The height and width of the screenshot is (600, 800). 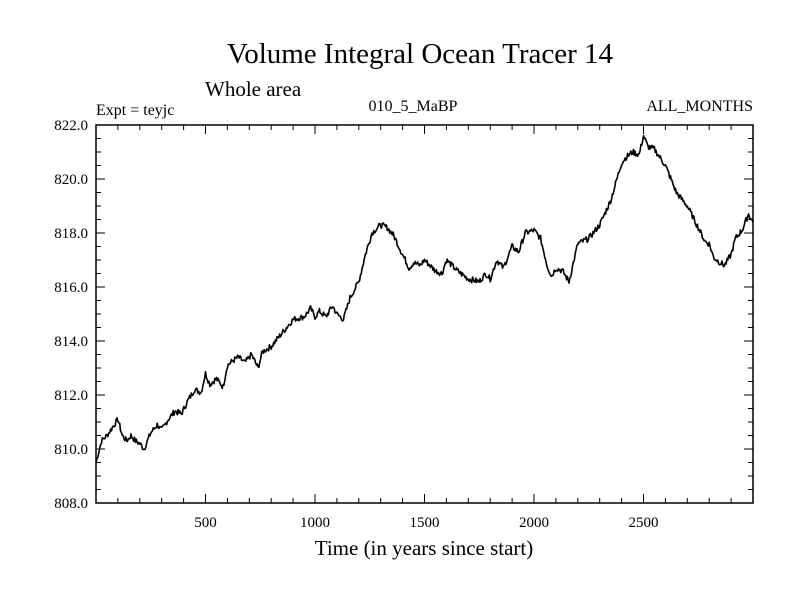 What do you see at coordinates (71, 396) in the screenshot?
I see `y-tick-label: 812.0` at bounding box center [71, 396].